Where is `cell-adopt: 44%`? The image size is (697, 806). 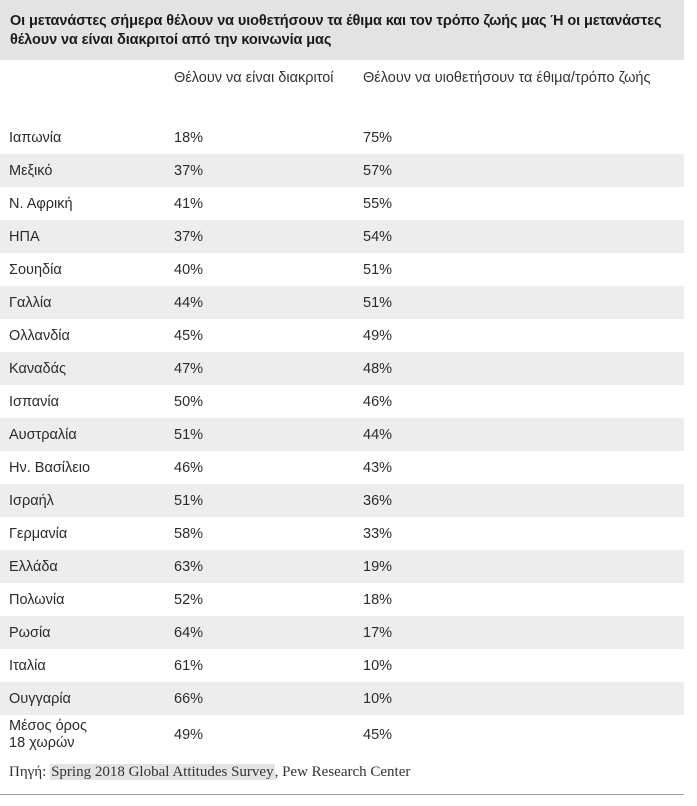 cell-adopt: 44% is located at coordinates (378, 434).